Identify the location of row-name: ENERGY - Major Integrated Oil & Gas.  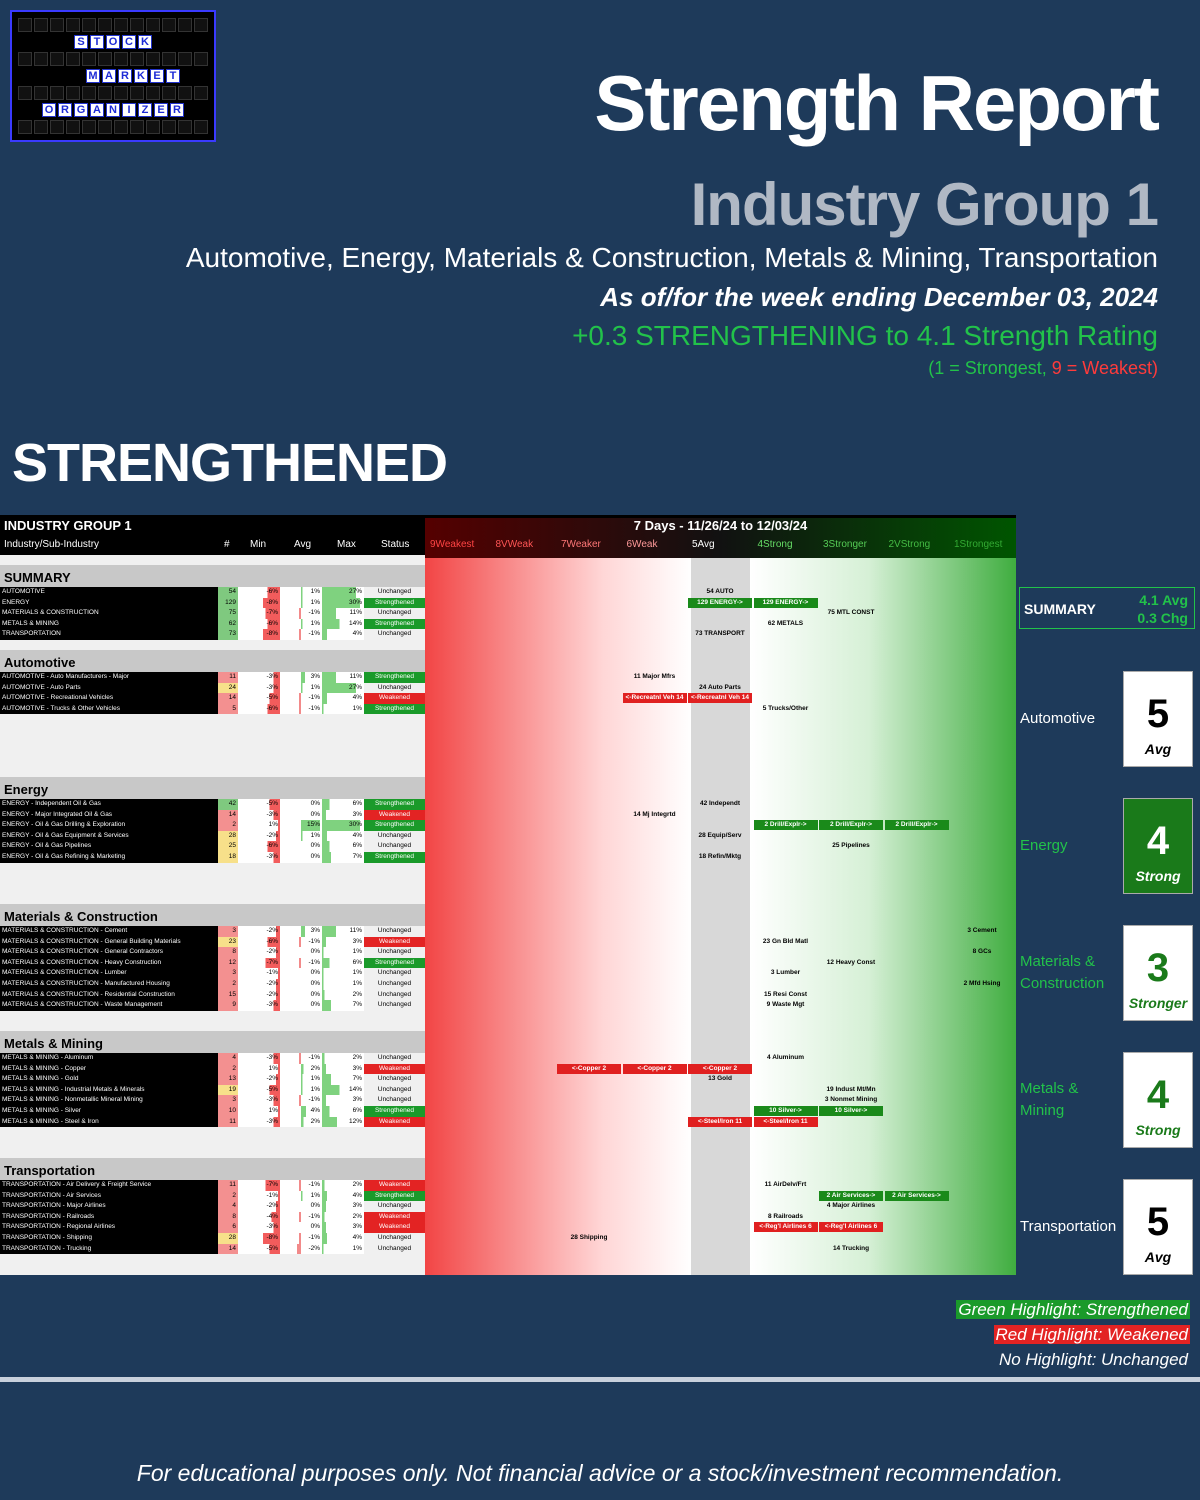
(109, 815).